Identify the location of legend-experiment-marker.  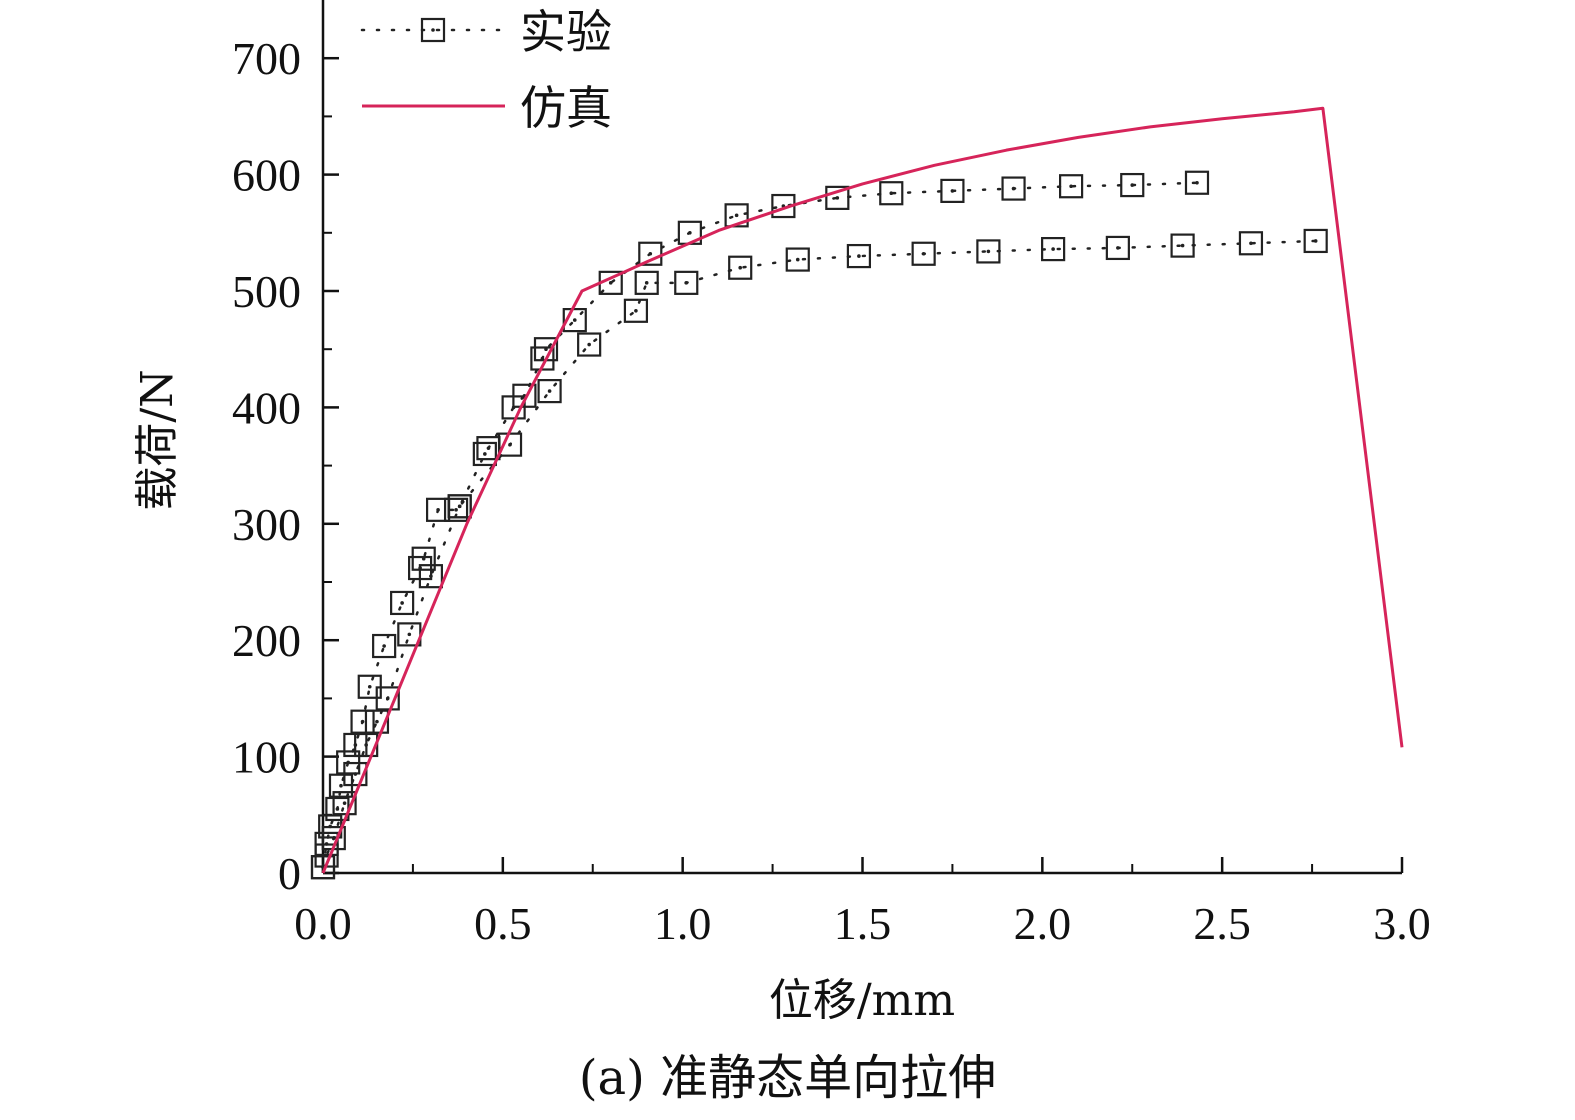
(433, 30).